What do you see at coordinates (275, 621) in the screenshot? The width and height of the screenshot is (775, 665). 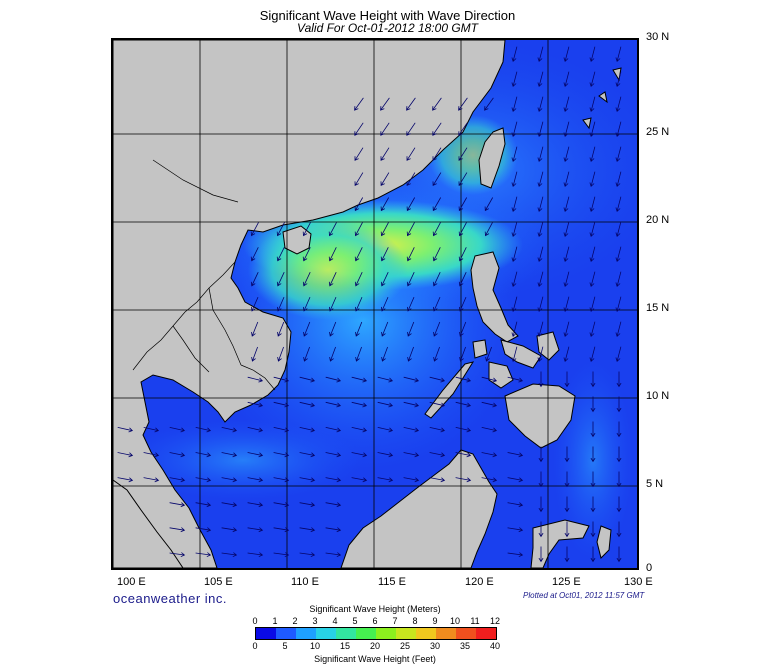 I see `colorbar-meter-tick: 1` at bounding box center [275, 621].